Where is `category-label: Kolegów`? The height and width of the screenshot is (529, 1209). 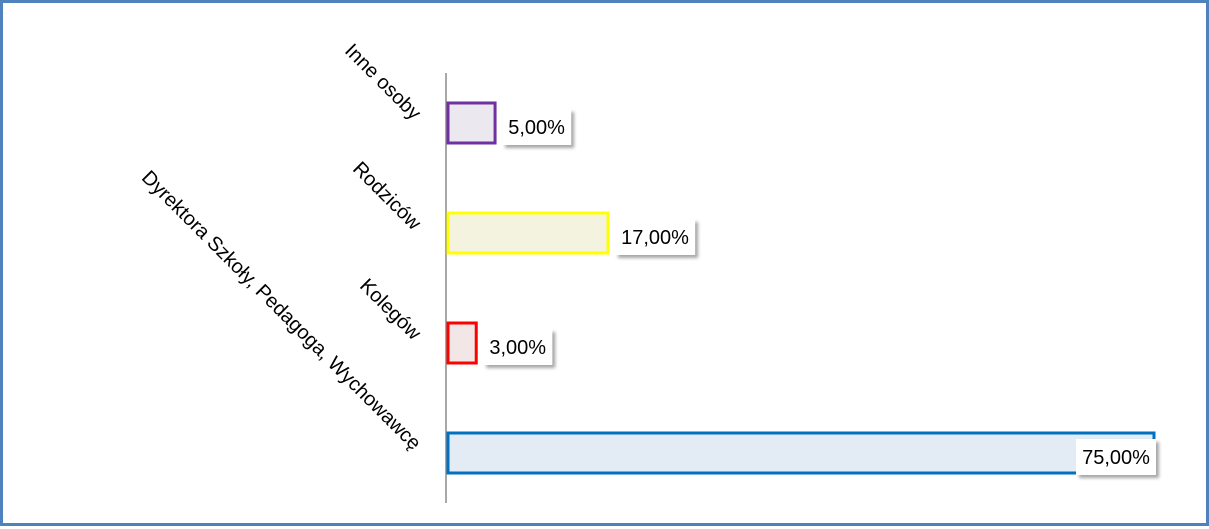
category-label: Kolegów is located at coordinates (390, 310).